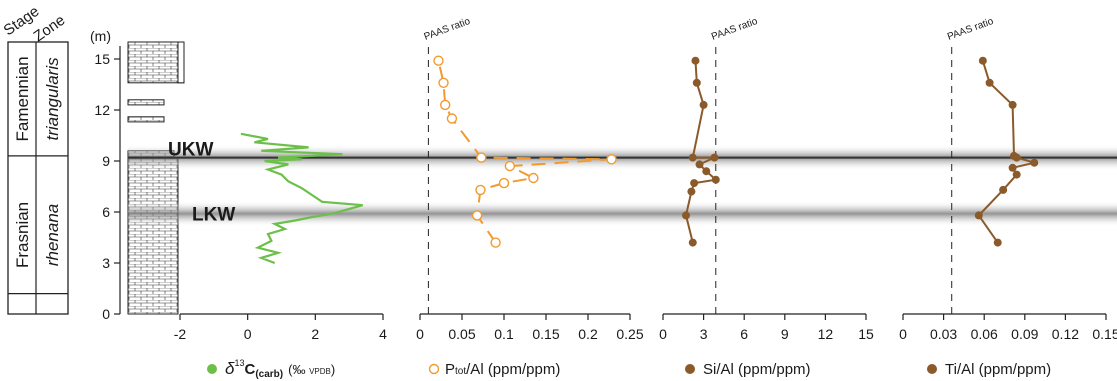  Describe the element at coordinates (903, 334) in the screenshot. I see `ti-tick-label-0: 0` at that location.